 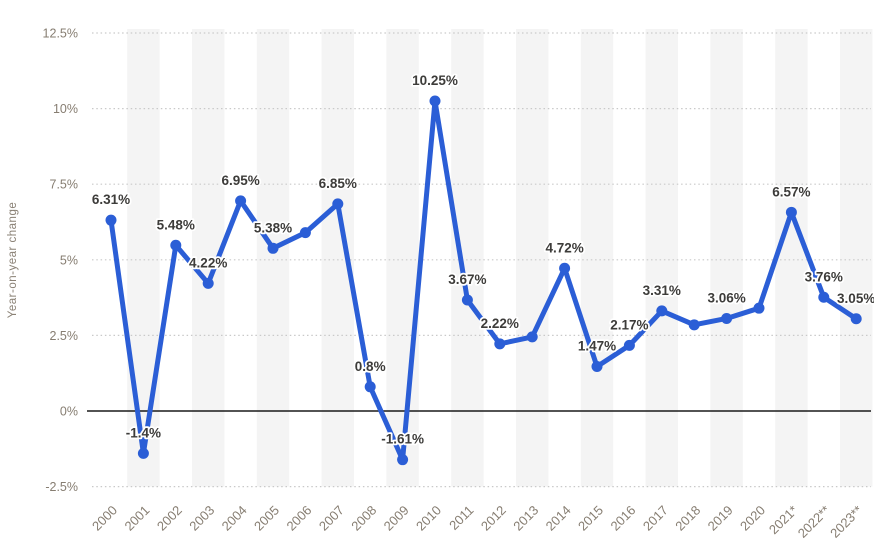 I want to click on x-tick-label: 2010, so click(x=428, y=518).